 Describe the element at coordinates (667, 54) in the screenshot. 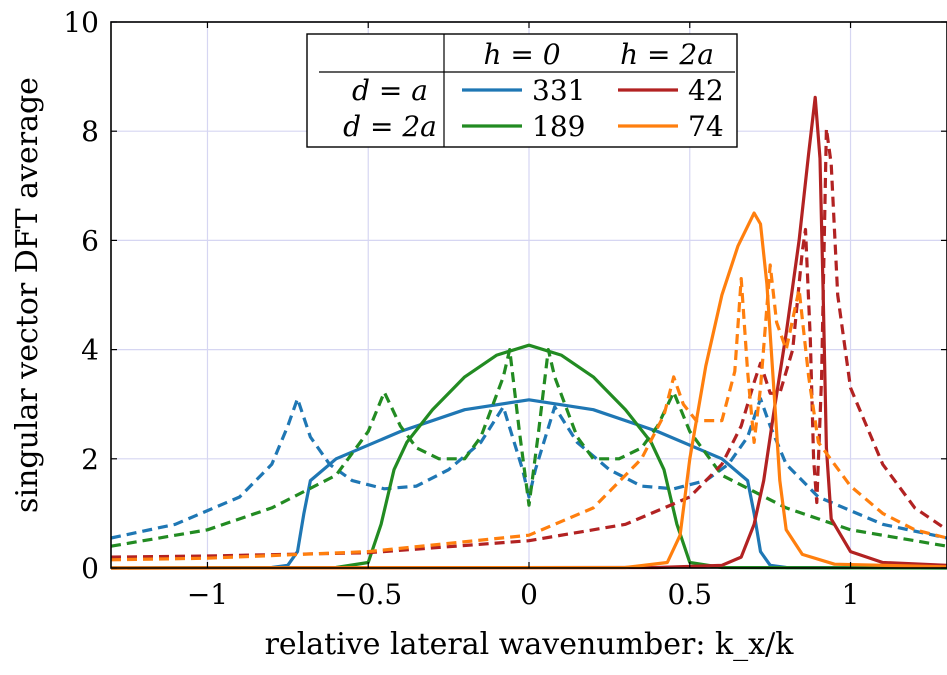

I see `legend-header: h = 2a` at that location.